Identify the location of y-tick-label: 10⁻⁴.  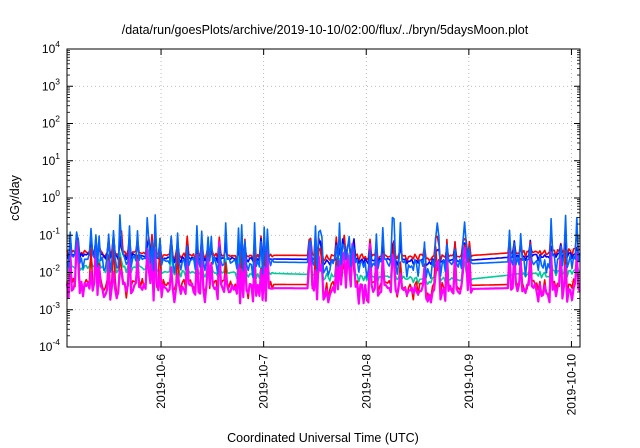
(49, 345).